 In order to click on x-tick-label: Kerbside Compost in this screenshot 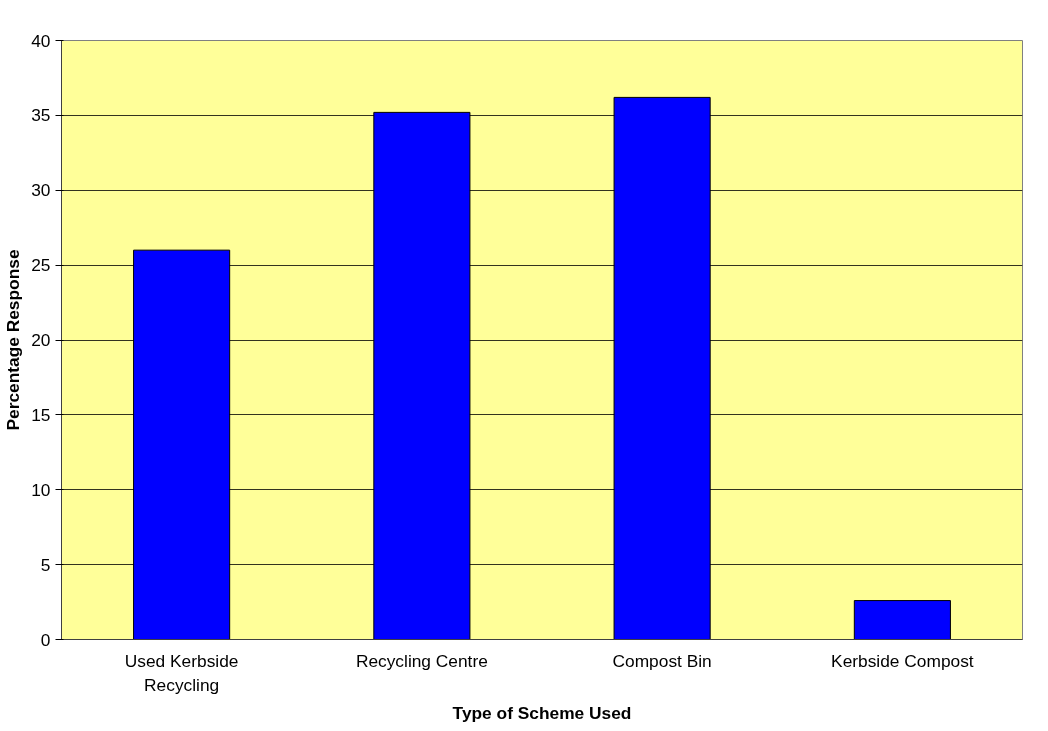, I will do `click(902, 660)`.